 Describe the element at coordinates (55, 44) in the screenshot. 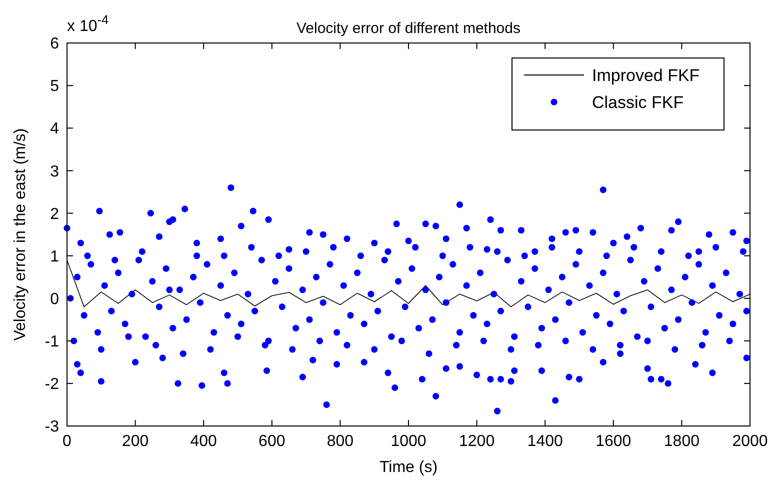

I see `y-tick-label: 6` at that location.